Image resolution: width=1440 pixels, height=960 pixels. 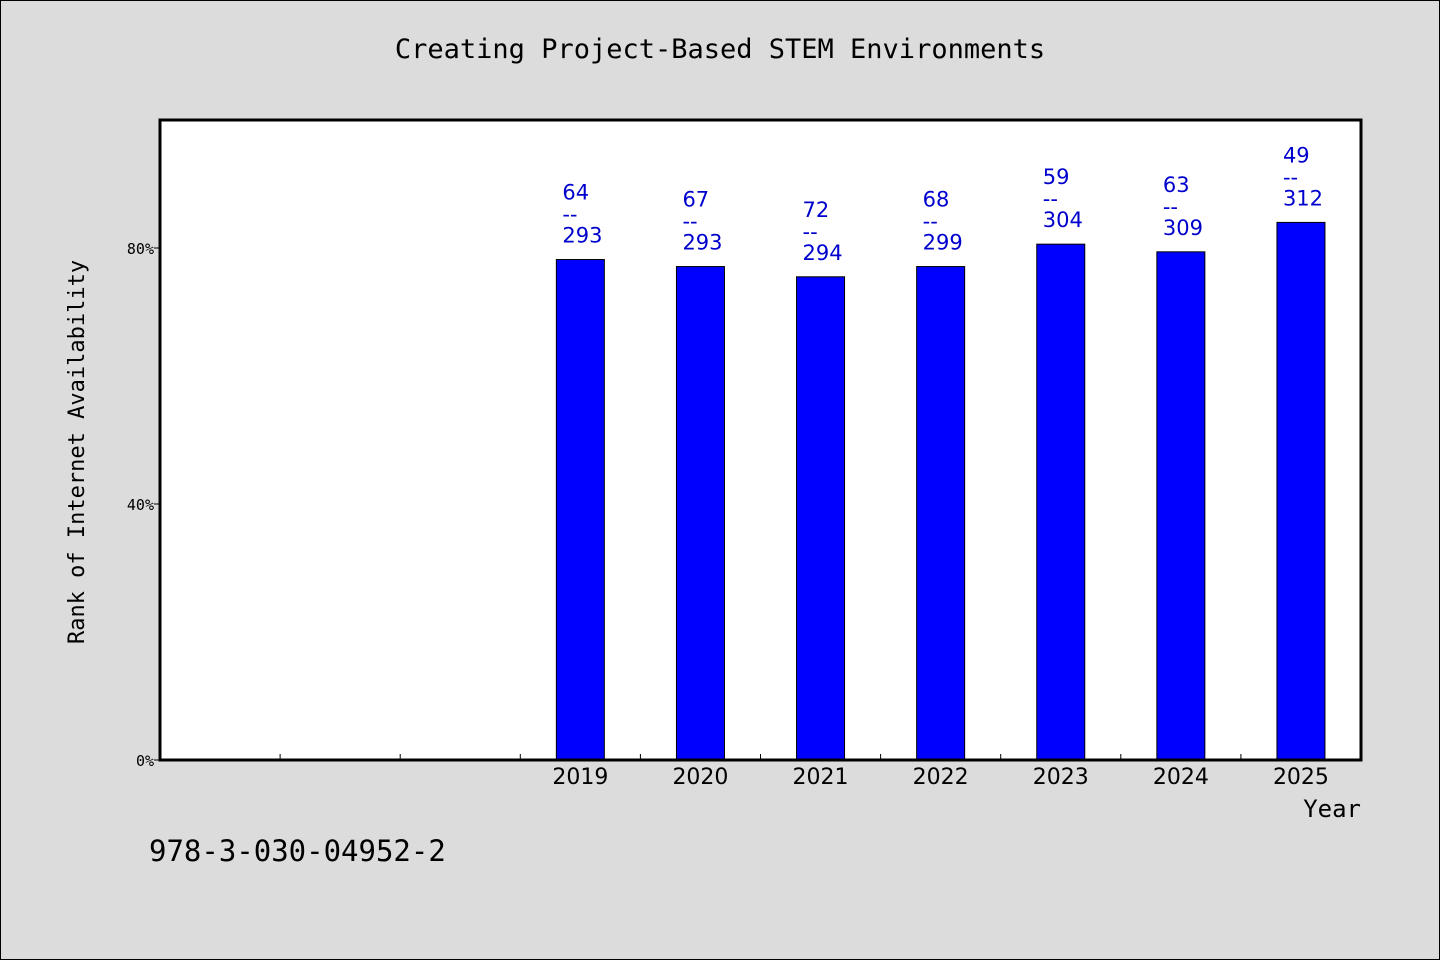 What do you see at coordinates (1170, 207) in the screenshot?
I see `data-label-2024-sep: --` at bounding box center [1170, 207].